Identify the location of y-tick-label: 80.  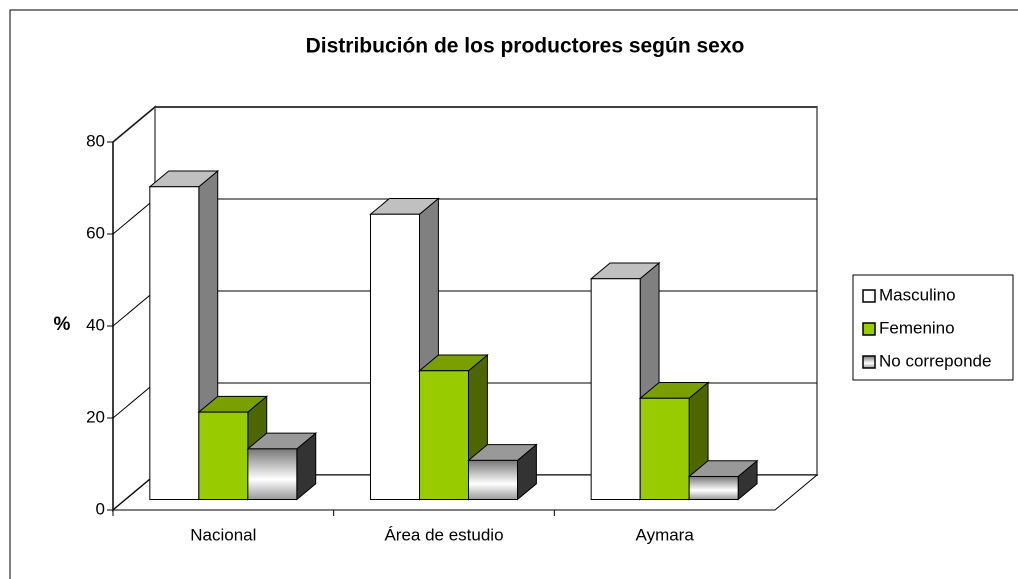
(95, 140).